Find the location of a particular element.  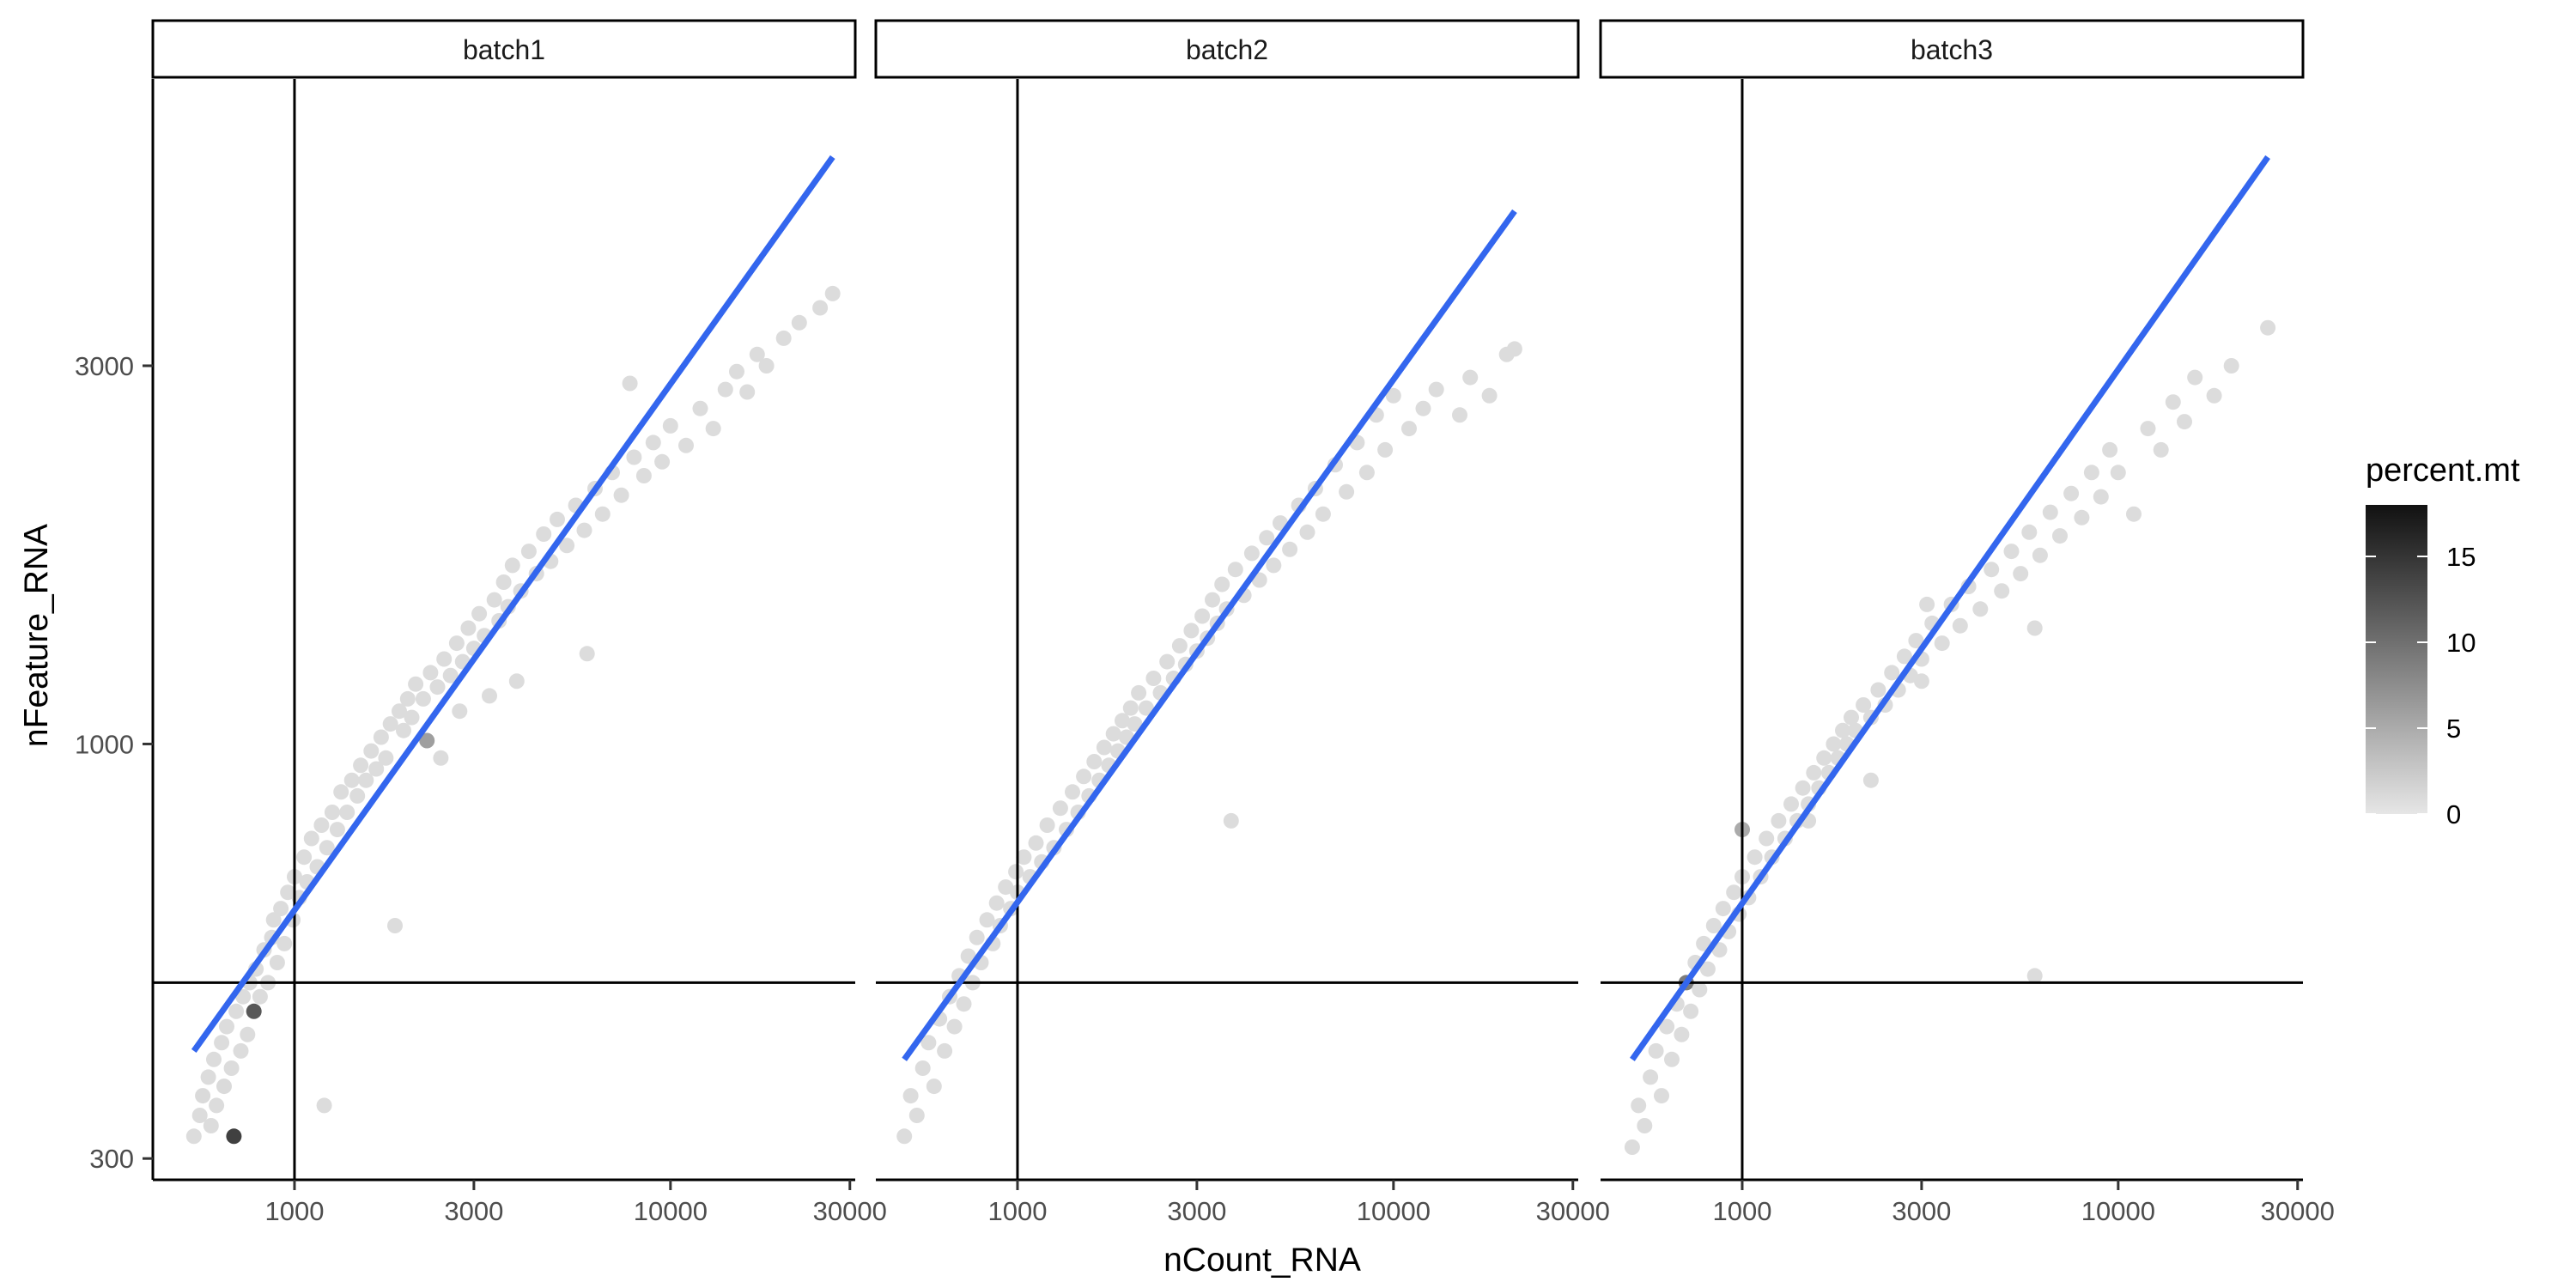

legend-colorbar is located at coordinates (2397, 660).